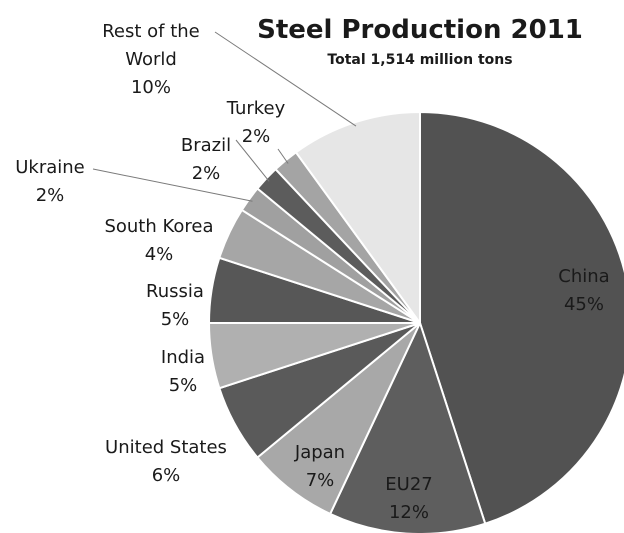 The image size is (624, 533). Describe the element at coordinates (252, 160) in the screenshot. I see `leader-line-brazil` at that location.